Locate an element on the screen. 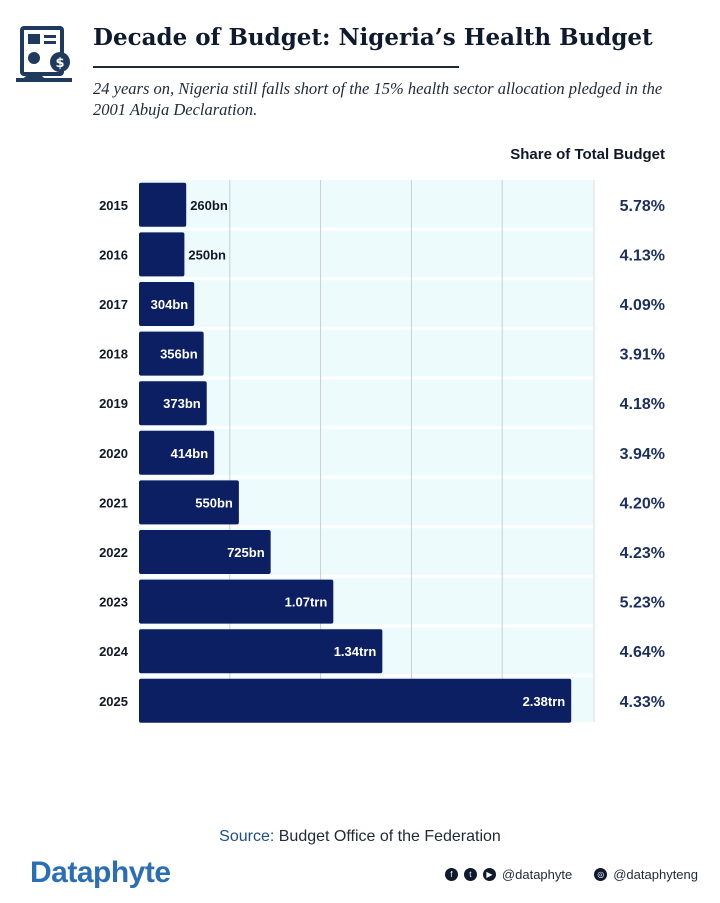 The width and height of the screenshot is (720, 903). title-underline is located at coordinates (276, 67).